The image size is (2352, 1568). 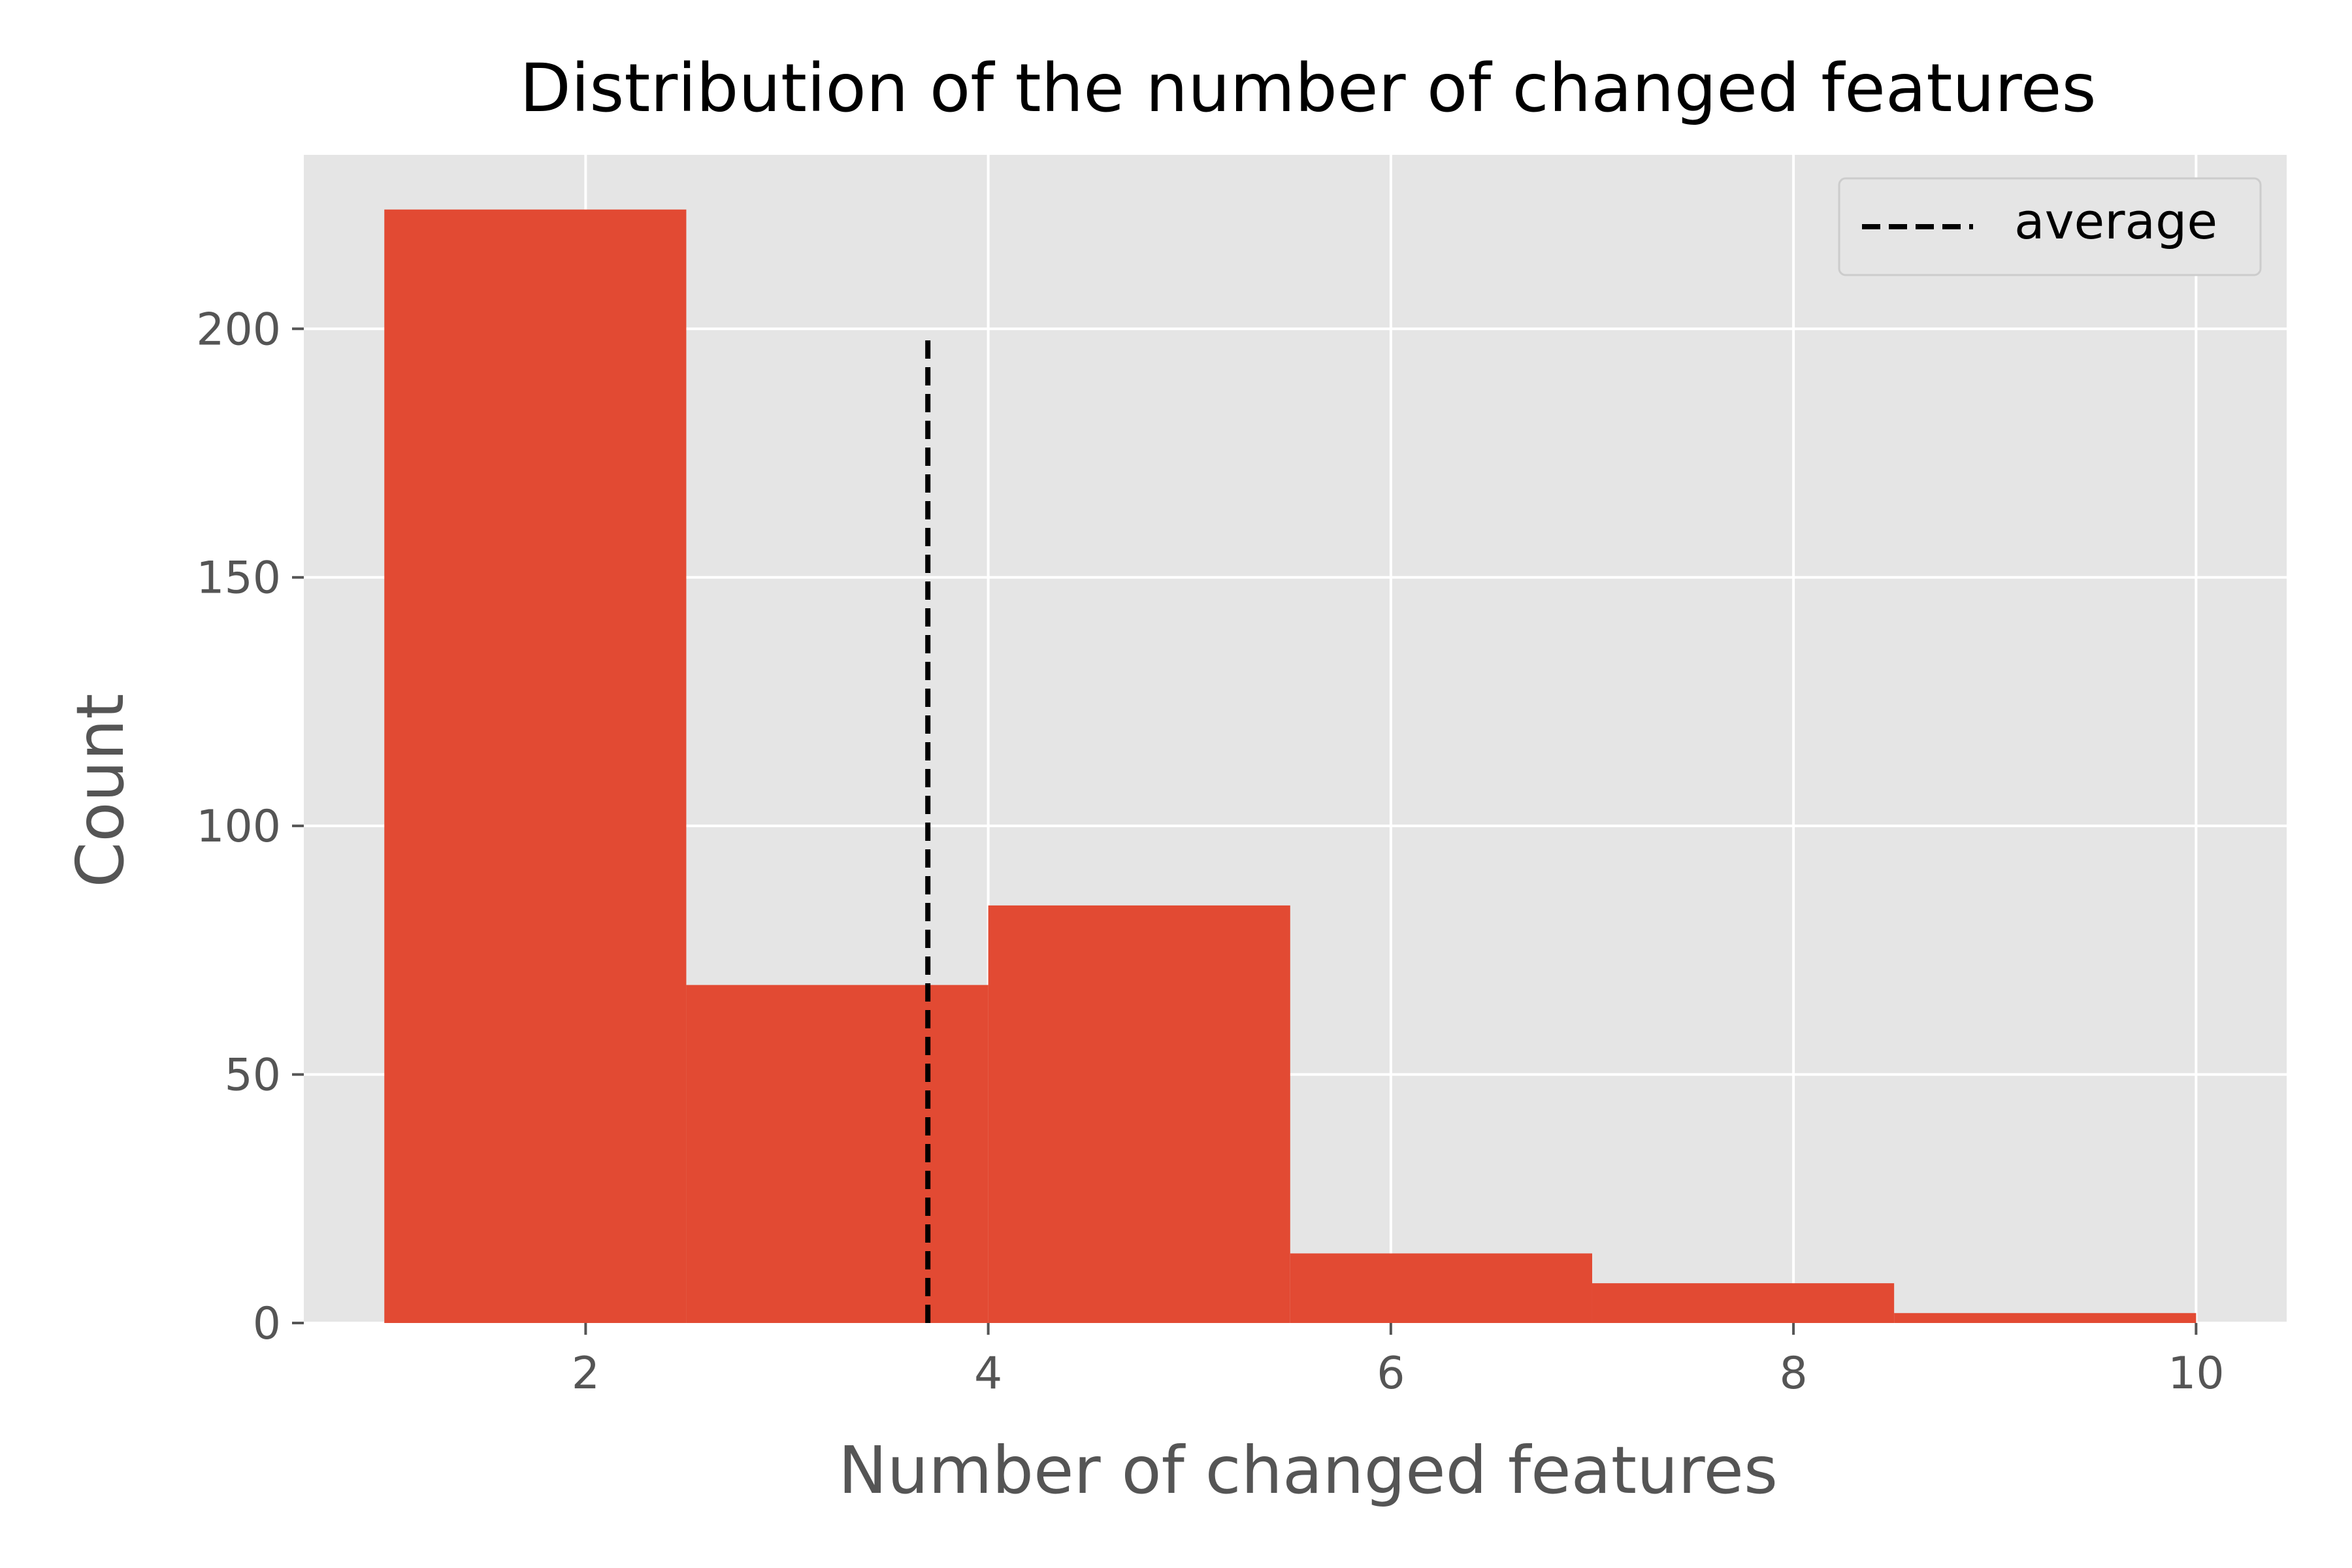 What do you see at coordinates (267, 1324) in the screenshot?
I see `y-tick-label: 0` at bounding box center [267, 1324].